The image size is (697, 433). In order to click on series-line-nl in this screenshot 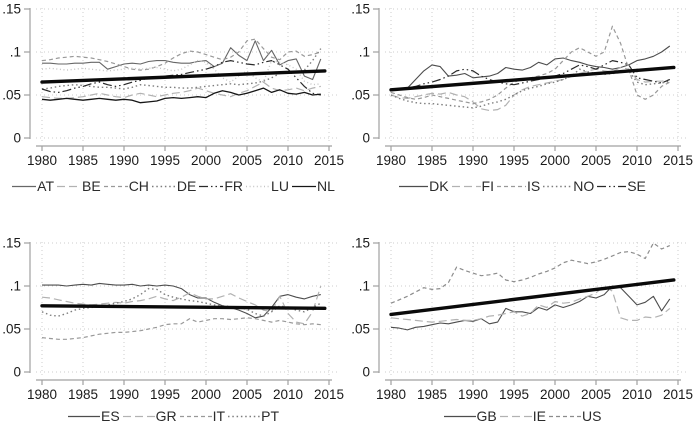, I will do `click(181, 95)`.